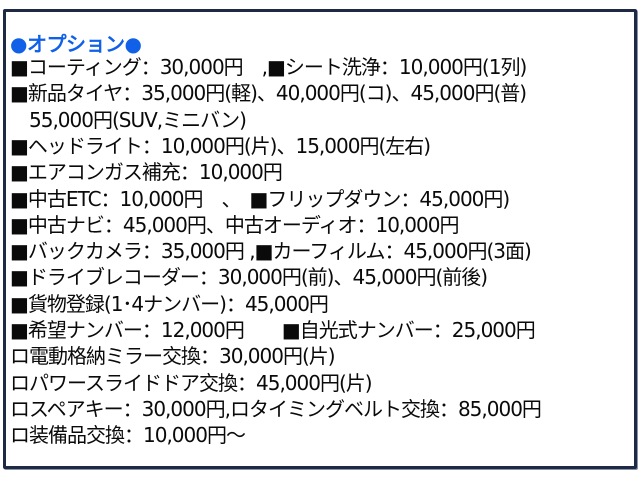  What do you see at coordinates (146, 172) in the screenshot?
I see `option-line: ■エアコンガス補充：10,000円` at bounding box center [146, 172].